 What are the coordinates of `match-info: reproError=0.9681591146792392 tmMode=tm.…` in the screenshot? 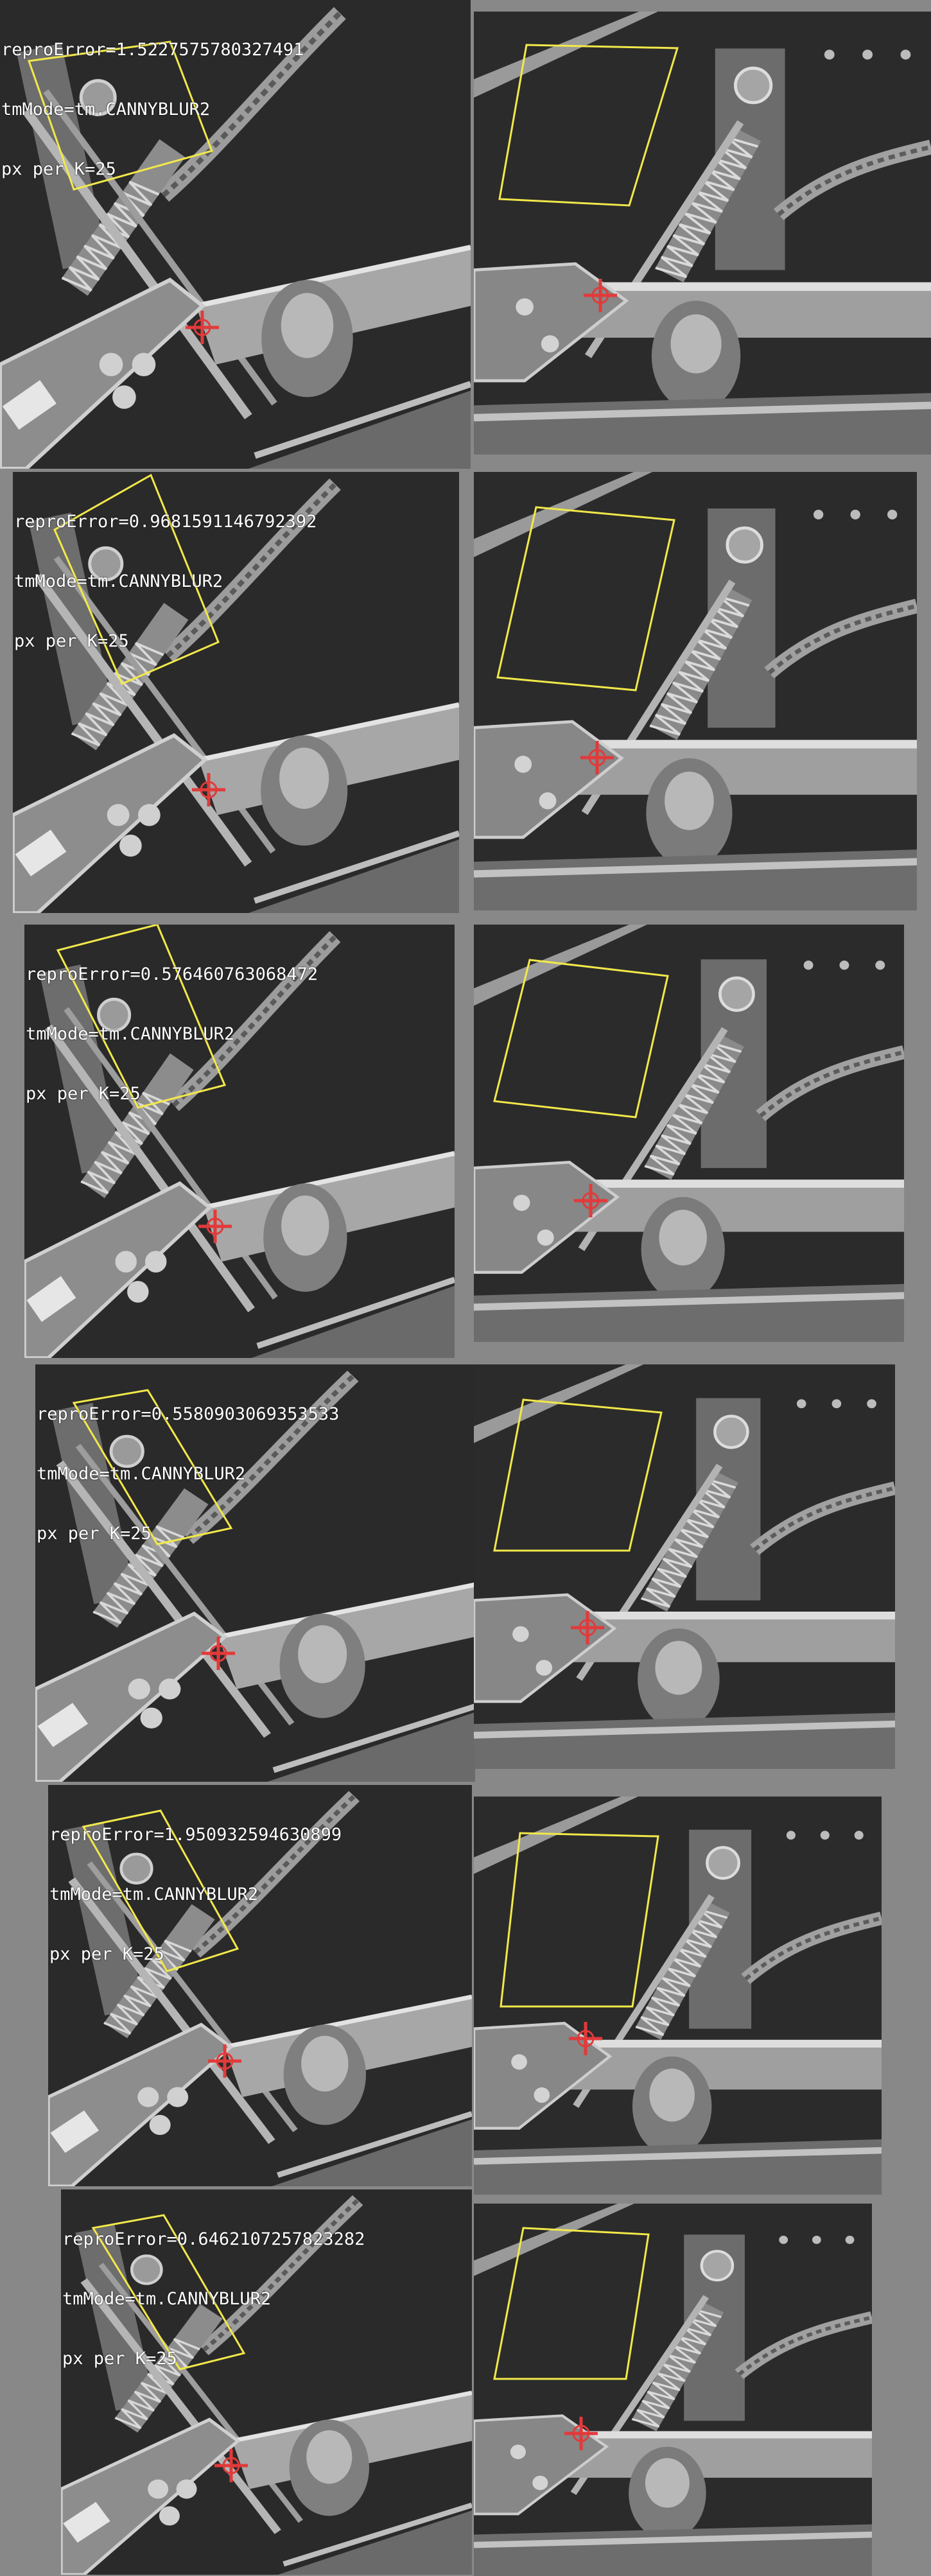 It's located at (165, 581).